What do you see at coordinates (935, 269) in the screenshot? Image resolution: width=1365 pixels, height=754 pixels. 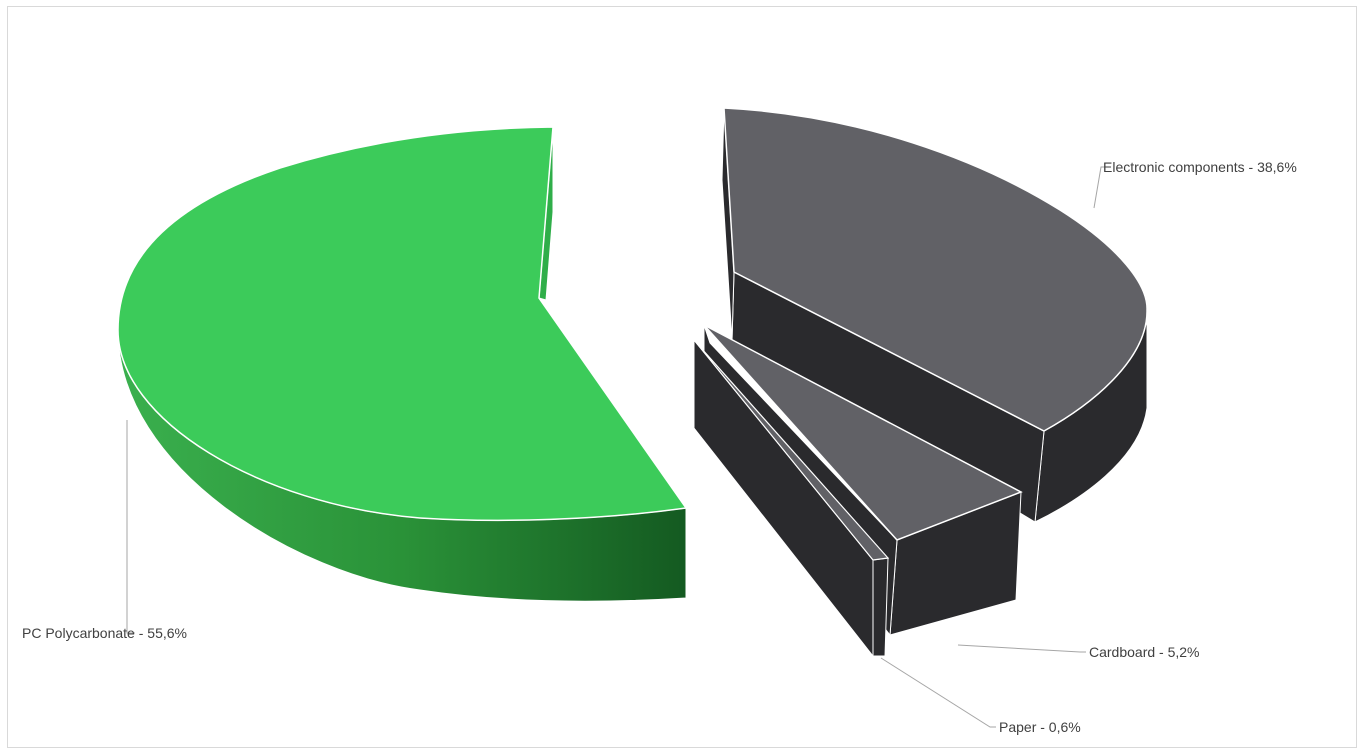 I see `slice-electronic-components-top` at bounding box center [935, 269].